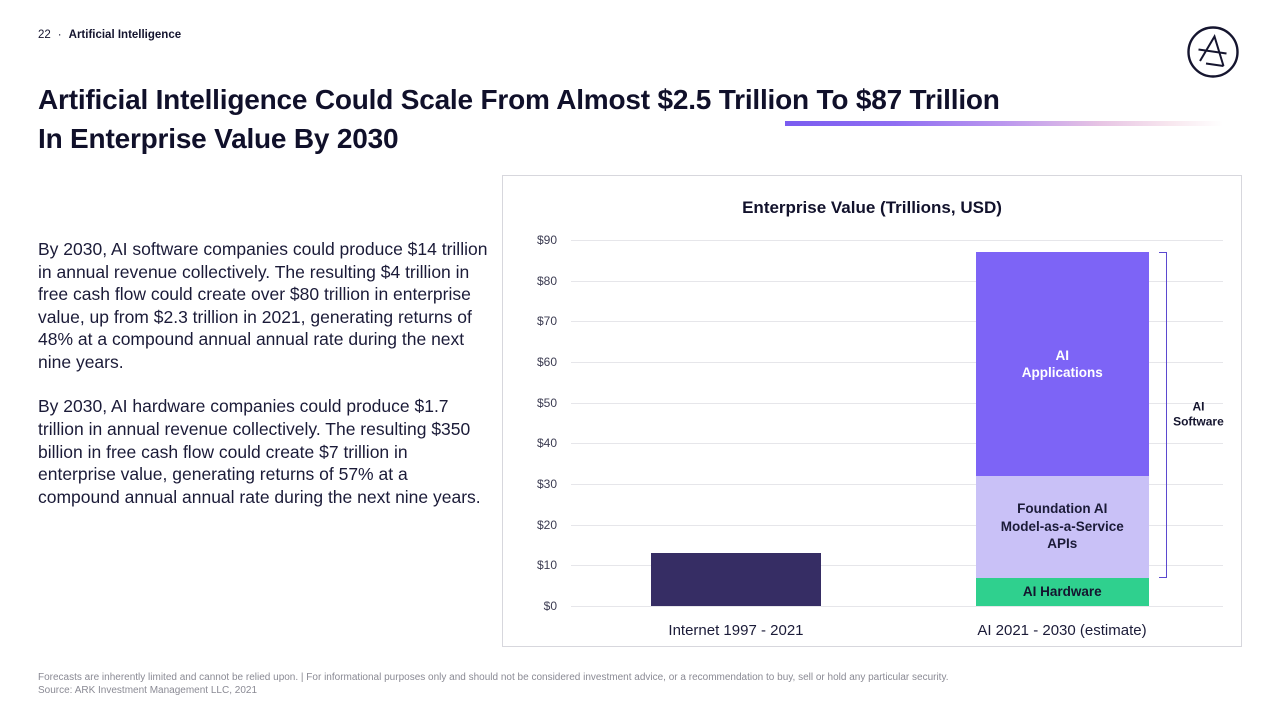 This screenshot has width=1280, height=720. Describe the element at coordinates (1062, 509) in the screenshot. I see `segment-label: Foundation AI` at that location.